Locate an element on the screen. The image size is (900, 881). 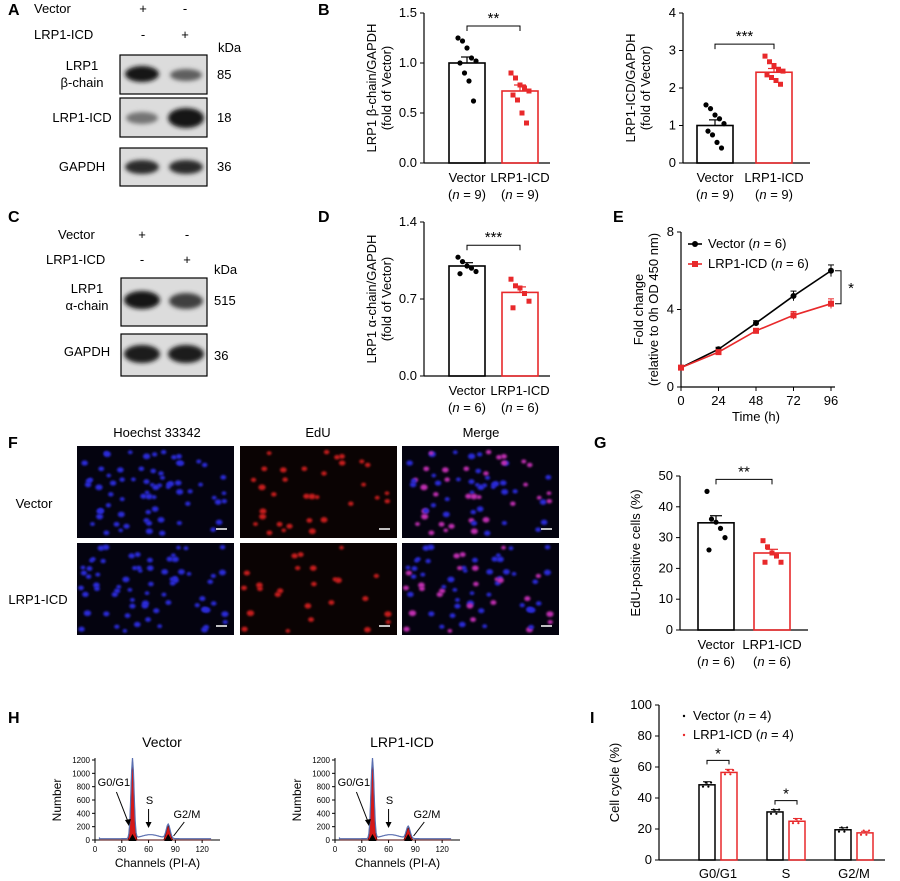
micrograph-cells is located at coordinates (318, 540).